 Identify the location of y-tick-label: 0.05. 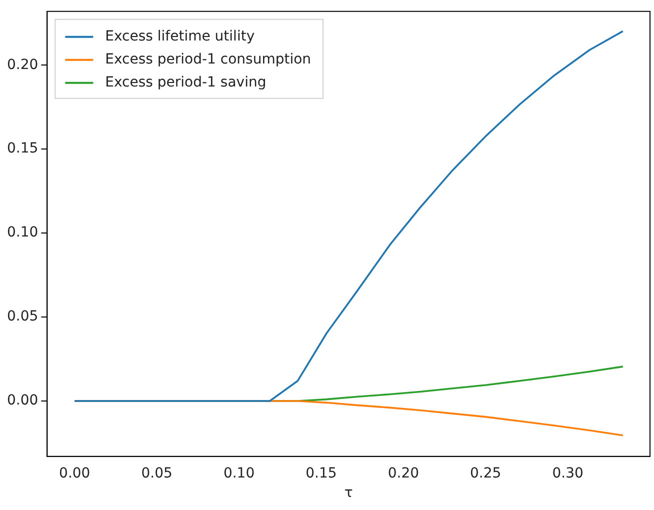
(22, 316).